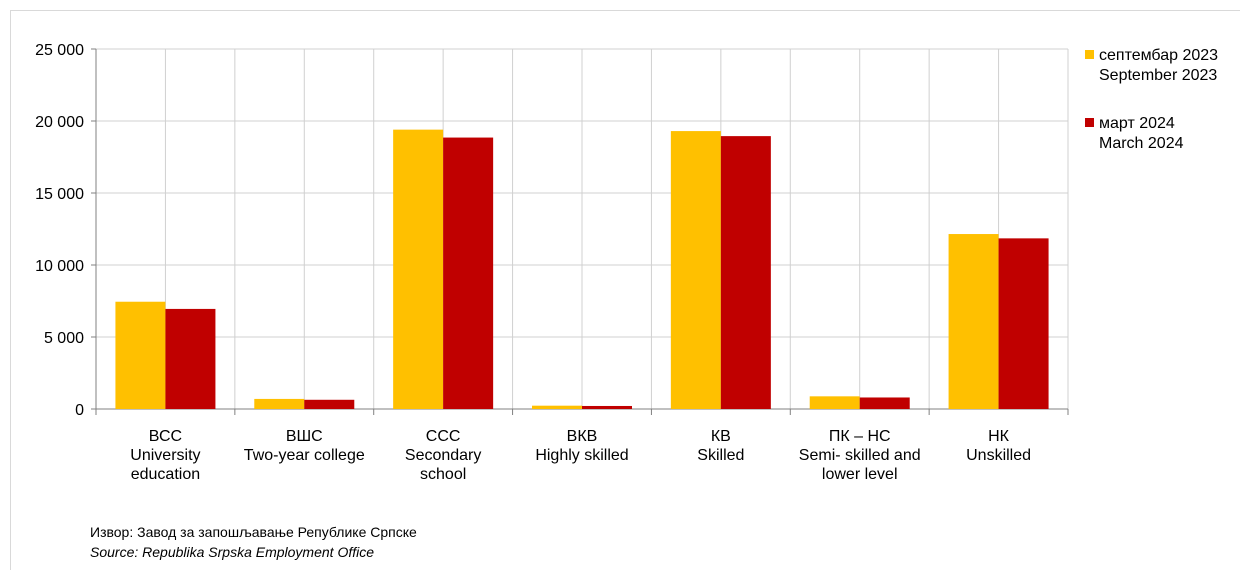 The width and height of the screenshot is (1245, 572). What do you see at coordinates (59, 194) in the screenshot?
I see `y-tick-label: 15 000` at bounding box center [59, 194].